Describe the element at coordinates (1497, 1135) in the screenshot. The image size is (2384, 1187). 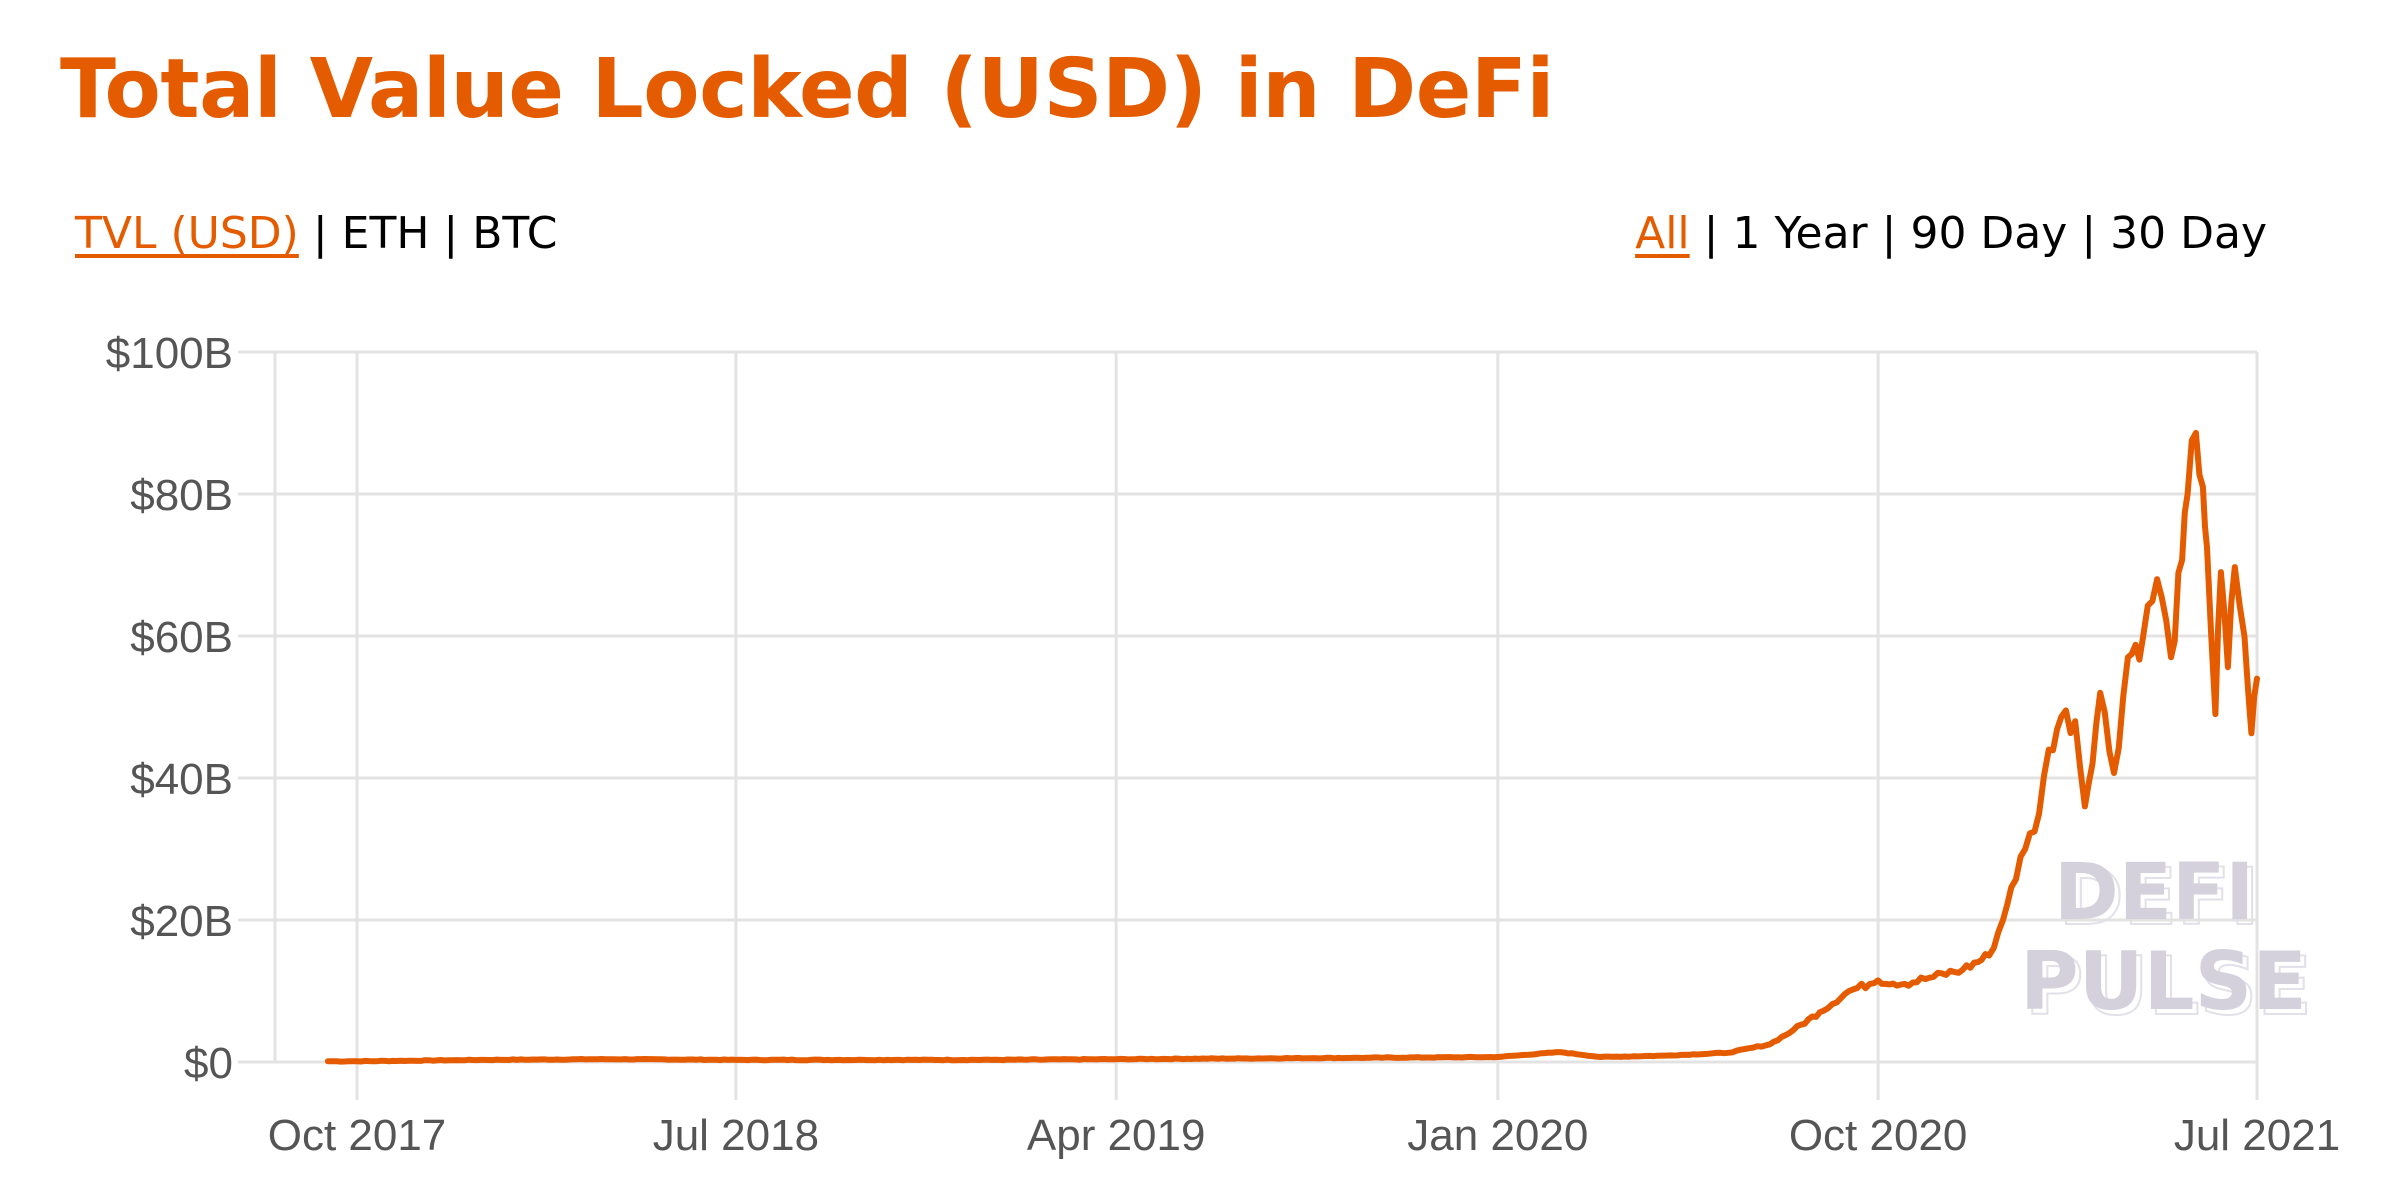
I see `x-tick-label: Jan 2020` at that location.